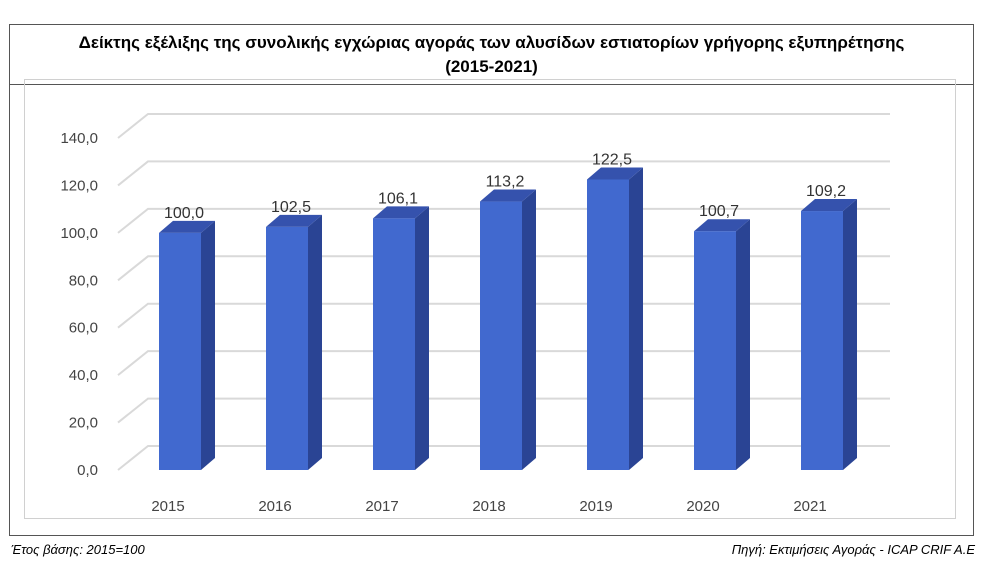 Image resolution: width=985 pixels, height=572 pixels. What do you see at coordinates (719, 211) in the screenshot?
I see `data-label: 100,7` at bounding box center [719, 211].